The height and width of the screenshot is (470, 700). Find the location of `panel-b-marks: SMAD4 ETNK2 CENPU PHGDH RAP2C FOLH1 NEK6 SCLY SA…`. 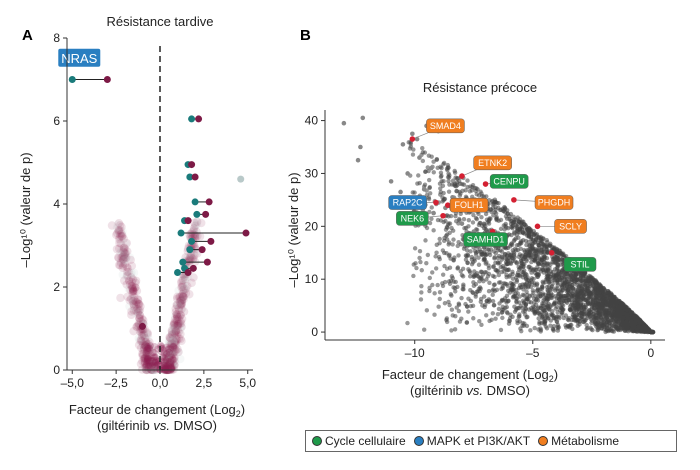

panel-b-marks: SMAD4 ETNK2 CENPU PHGDH RAP2C FOLH1 NEK6 SCLY SA… is located at coordinates (469, 193).